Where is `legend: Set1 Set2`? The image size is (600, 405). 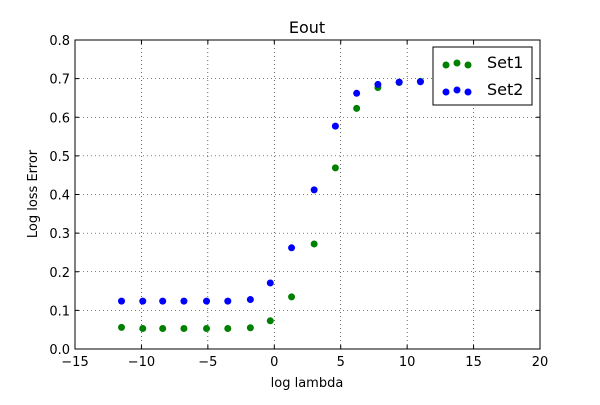 legend: Set1 Set2 is located at coordinates (482, 76).